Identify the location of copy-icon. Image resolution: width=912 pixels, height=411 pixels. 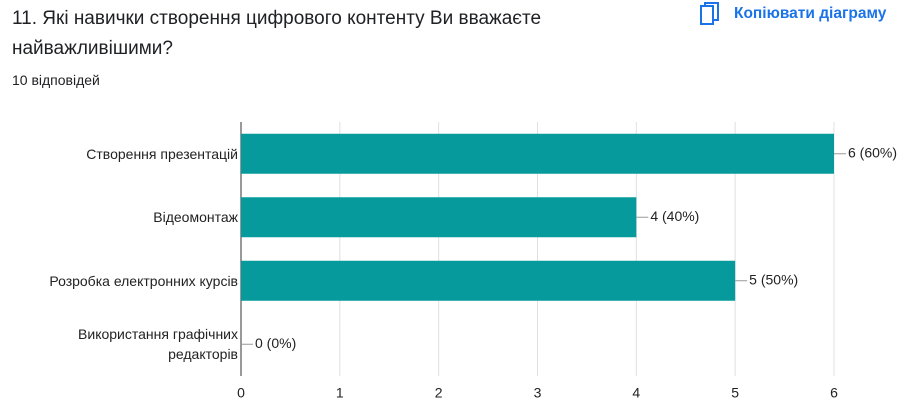
(709, 13).